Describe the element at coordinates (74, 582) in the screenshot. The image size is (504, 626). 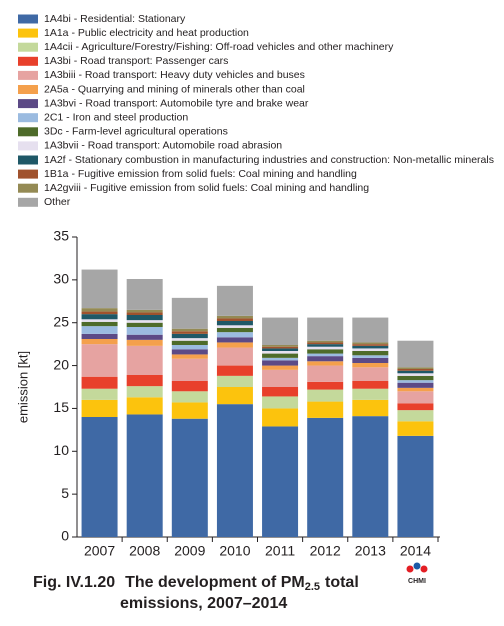
I see `figure-label: Fig. IV.1.20` at that location.